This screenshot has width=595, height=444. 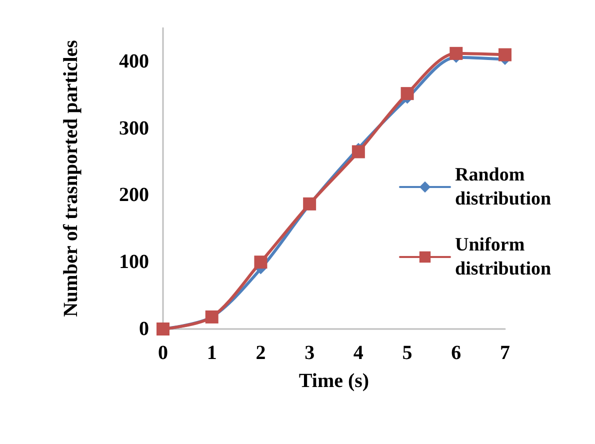 What do you see at coordinates (358, 353) in the screenshot?
I see `x-tick-label: 4` at bounding box center [358, 353].